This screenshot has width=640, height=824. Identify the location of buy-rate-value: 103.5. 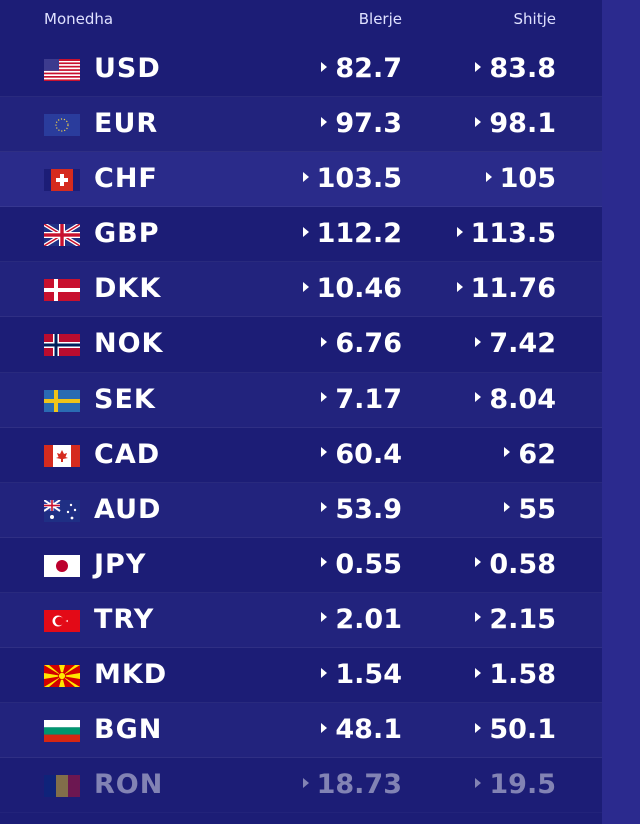
(359, 179).